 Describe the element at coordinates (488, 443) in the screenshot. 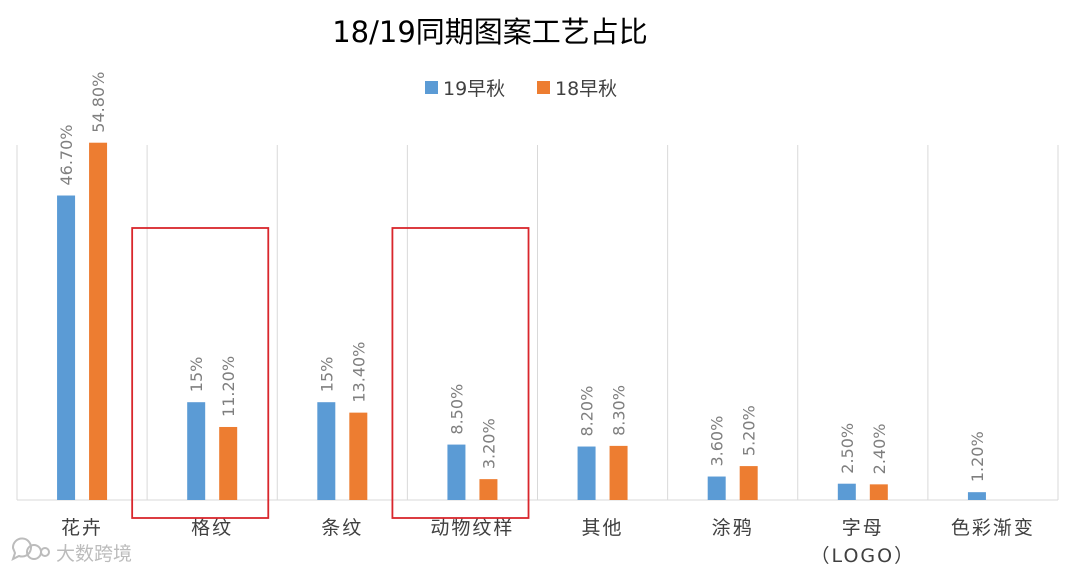

I see `value-label-18-dongwu: 3.20%` at that location.